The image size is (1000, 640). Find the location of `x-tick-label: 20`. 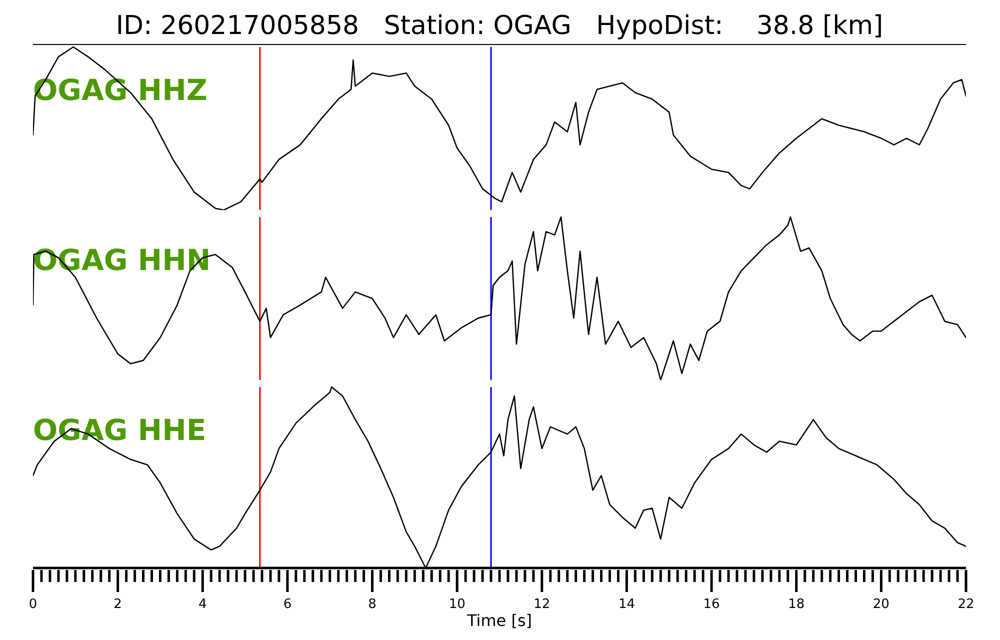

x-tick-label: 20 is located at coordinates (881, 604).